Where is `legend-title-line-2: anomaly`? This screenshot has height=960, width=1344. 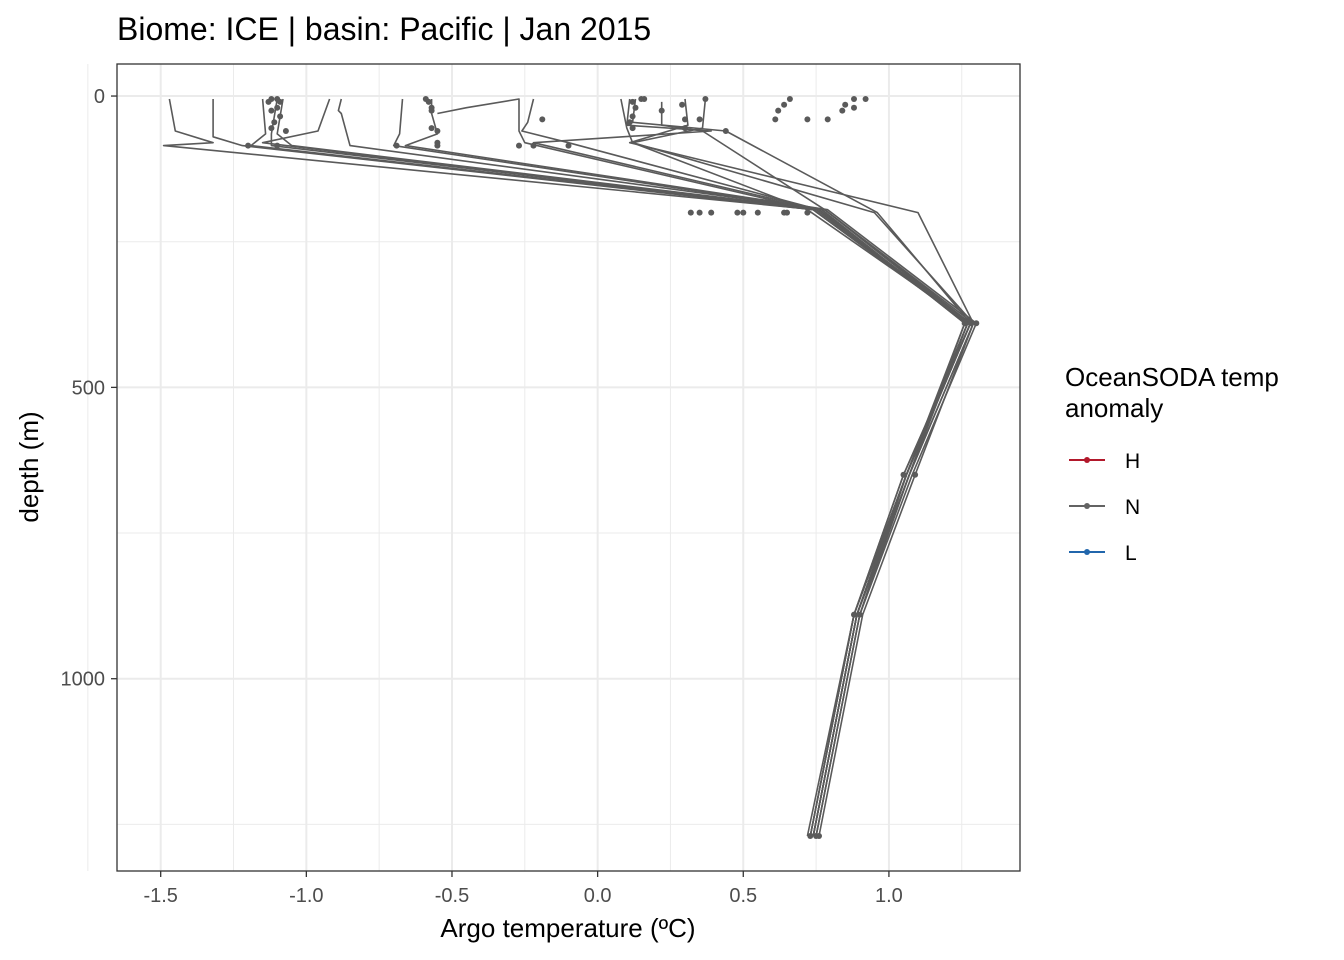
legend-title-line-2: anomaly is located at coordinates (1114, 408).